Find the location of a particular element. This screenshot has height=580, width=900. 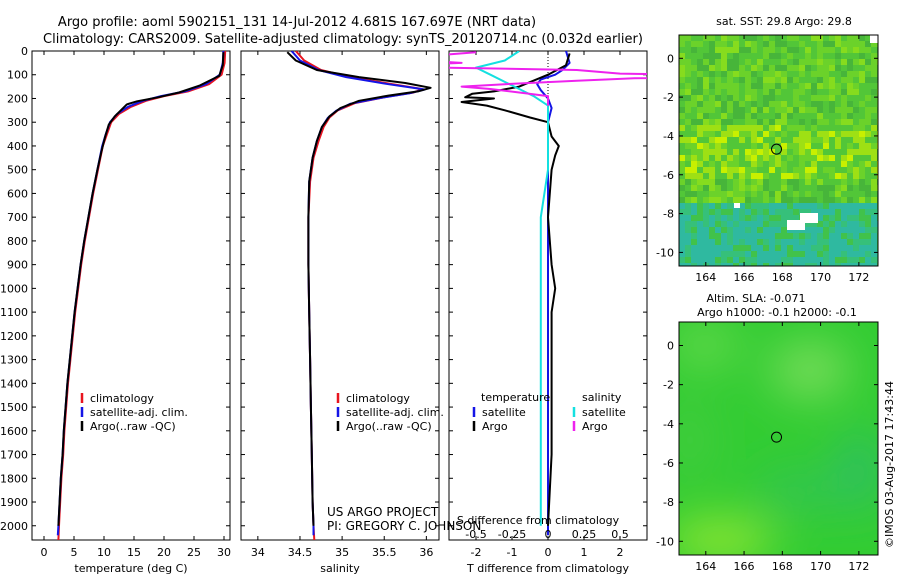

x-tick-label: 20 is located at coordinates (164, 552).